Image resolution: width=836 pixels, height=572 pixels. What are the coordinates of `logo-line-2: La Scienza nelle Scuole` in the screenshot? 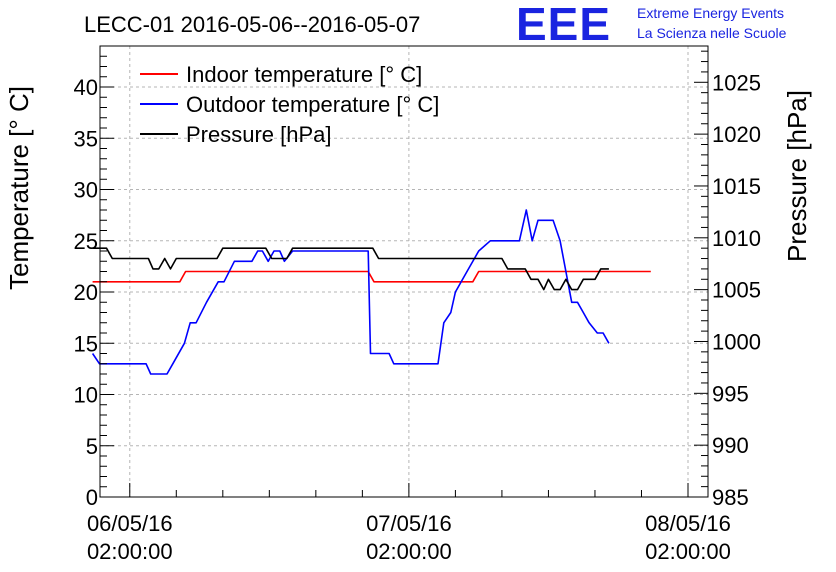 It's located at (712, 33).